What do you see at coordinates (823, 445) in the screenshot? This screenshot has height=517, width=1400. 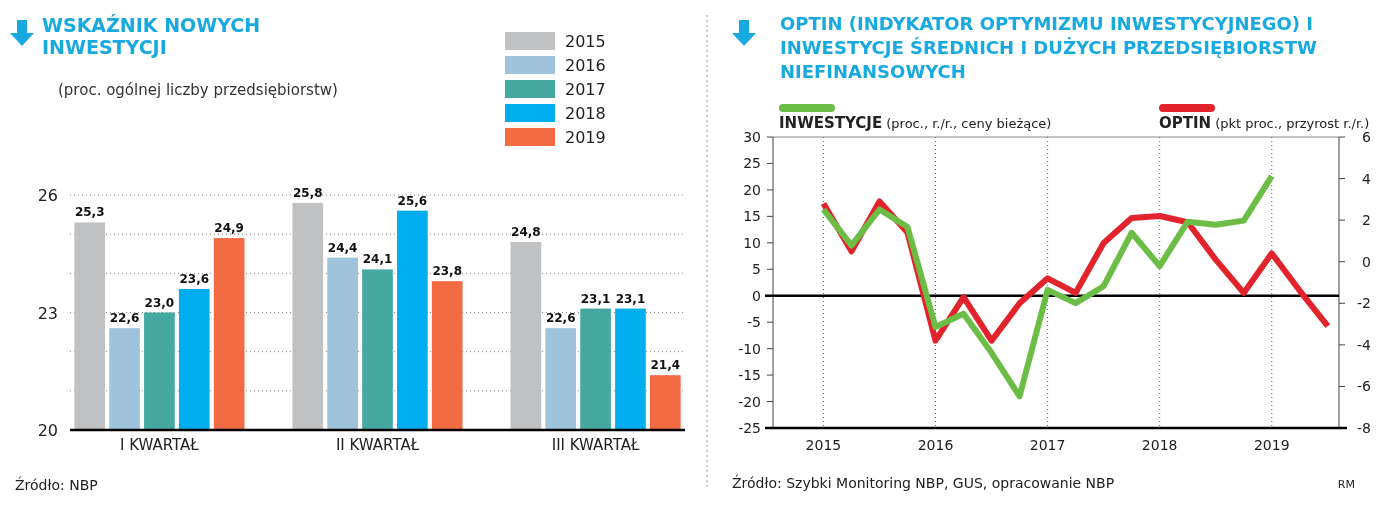 I see `x-tick-label: 2015` at bounding box center [823, 445].